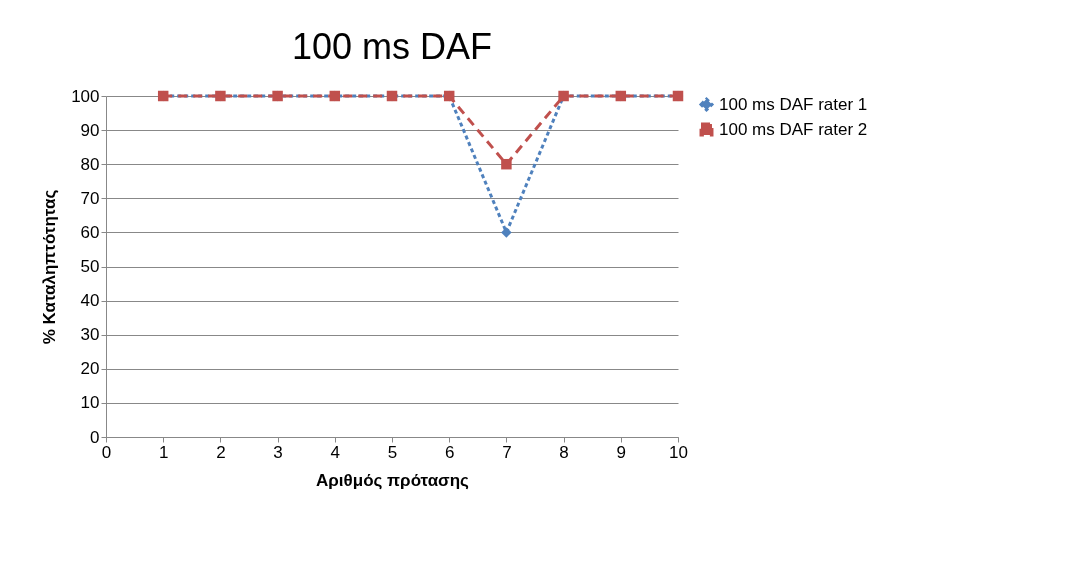 This screenshot has height=579, width=1079. I want to click on y-tick-label: 30, so click(90, 335).